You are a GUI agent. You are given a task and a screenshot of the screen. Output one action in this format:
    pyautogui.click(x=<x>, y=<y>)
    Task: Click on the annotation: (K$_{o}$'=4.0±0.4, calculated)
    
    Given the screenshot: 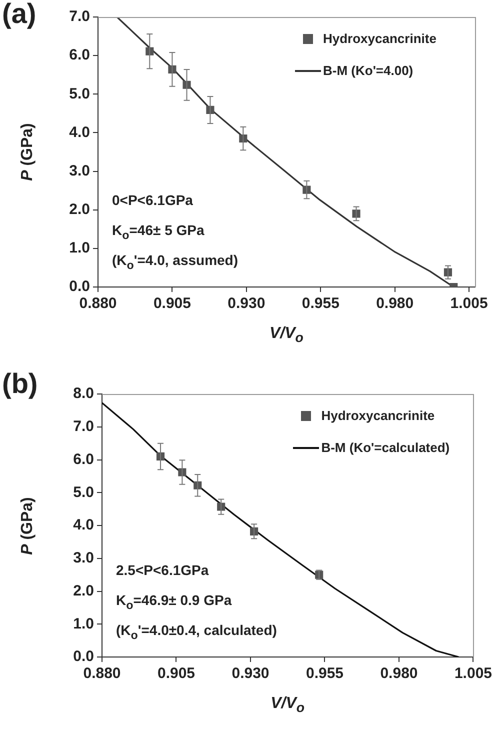 What is the action you would take?
    pyautogui.click(x=196, y=632)
    